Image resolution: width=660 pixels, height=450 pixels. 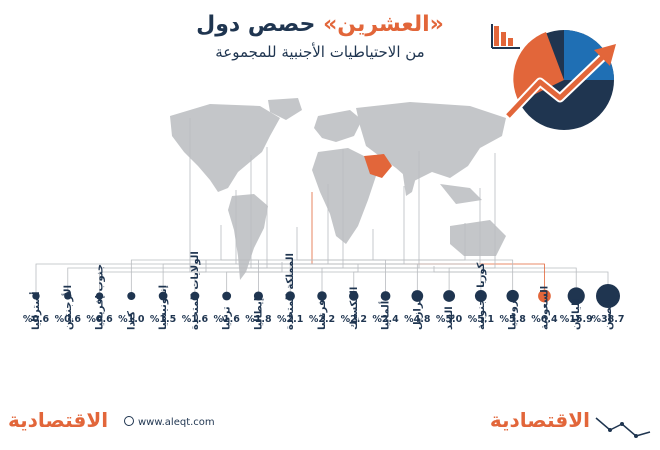 I want to click on chart-title: «العشرين» حصص دول, so click(x=320, y=25).